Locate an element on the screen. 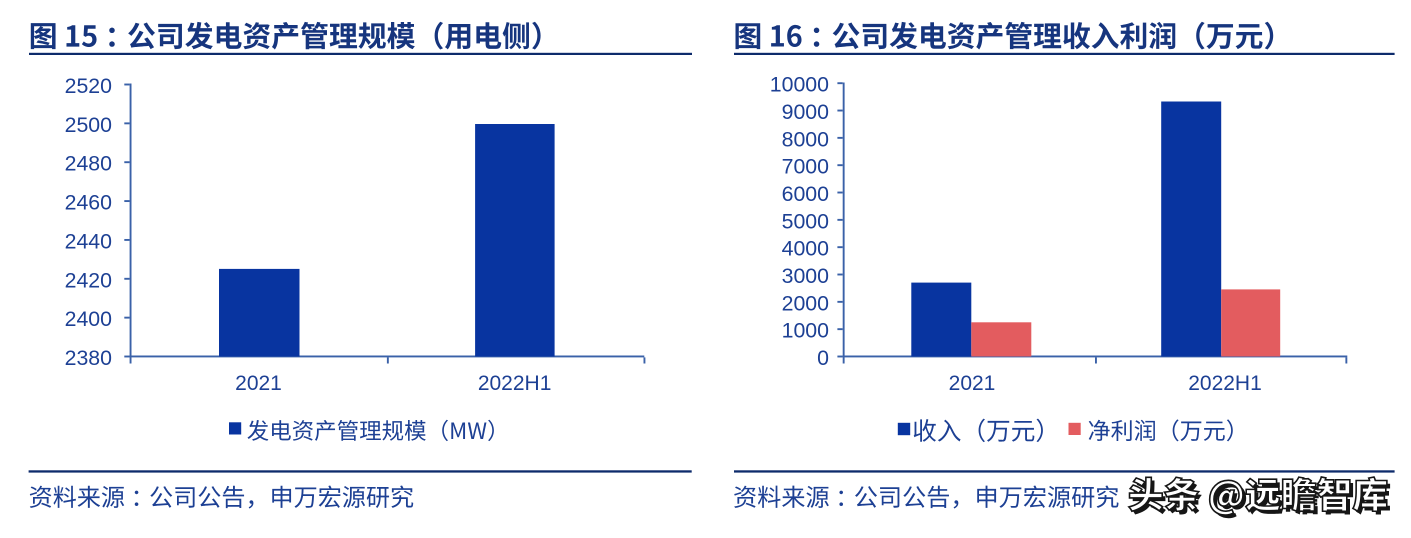 This screenshot has width=1411, height=538. svg-text: 2520 is located at coordinates (89, 86).